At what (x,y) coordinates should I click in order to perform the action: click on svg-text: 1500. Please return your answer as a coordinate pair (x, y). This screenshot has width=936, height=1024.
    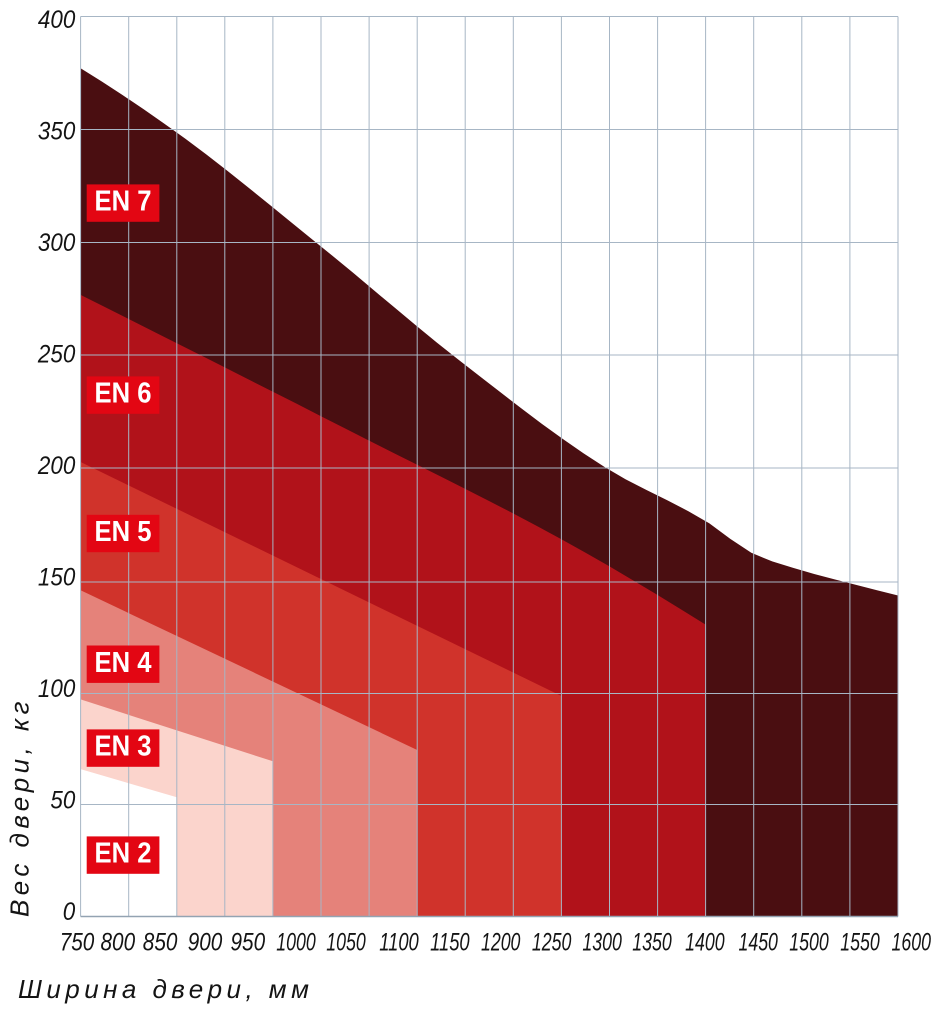
    Looking at the image, I should click on (809, 943).